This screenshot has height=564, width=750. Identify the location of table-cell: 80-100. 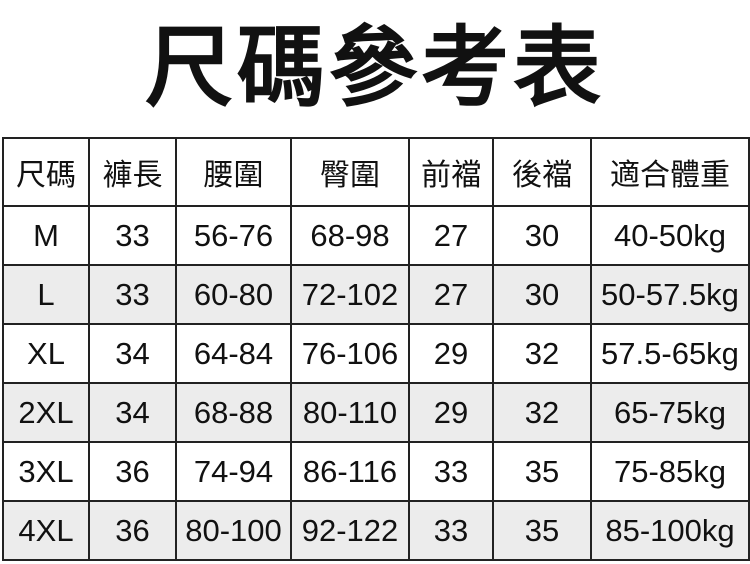
(233, 530).